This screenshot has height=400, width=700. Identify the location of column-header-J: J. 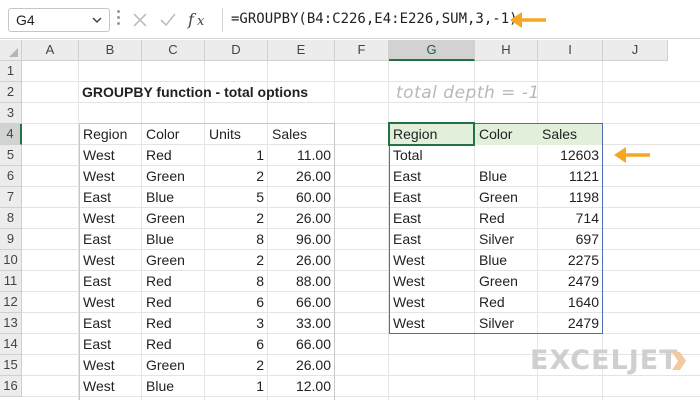
(635, 50).